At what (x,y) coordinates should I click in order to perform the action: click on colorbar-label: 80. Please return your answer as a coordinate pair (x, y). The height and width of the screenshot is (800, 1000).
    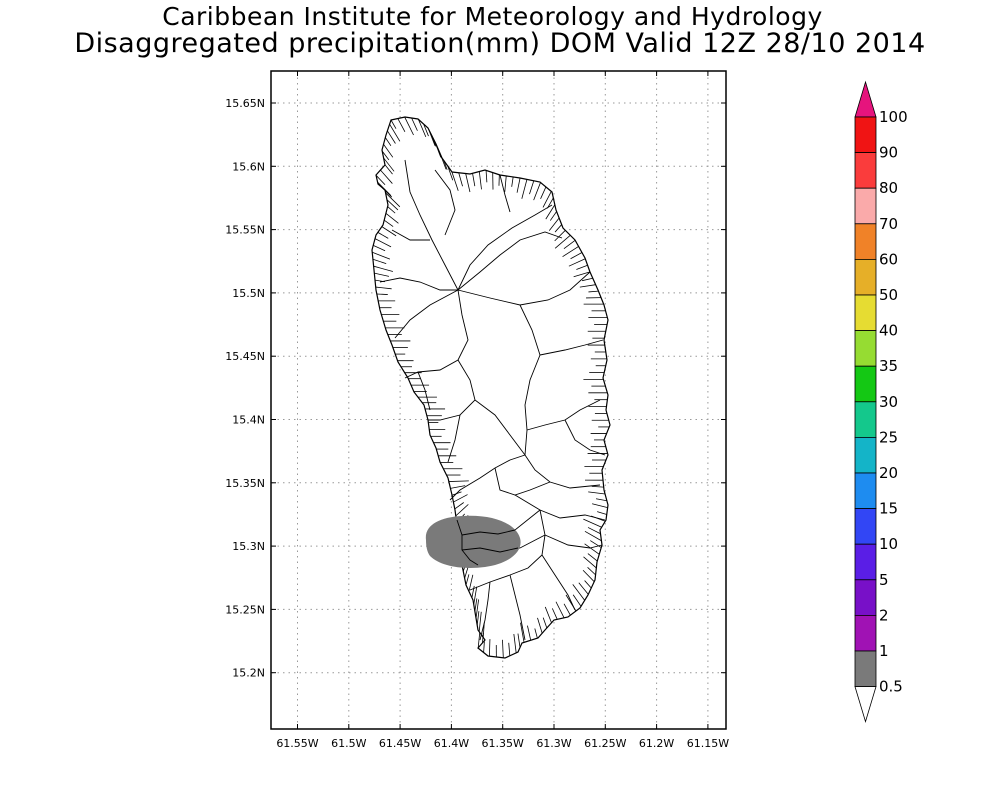
    Looking at the image, I should click on (888, 188).